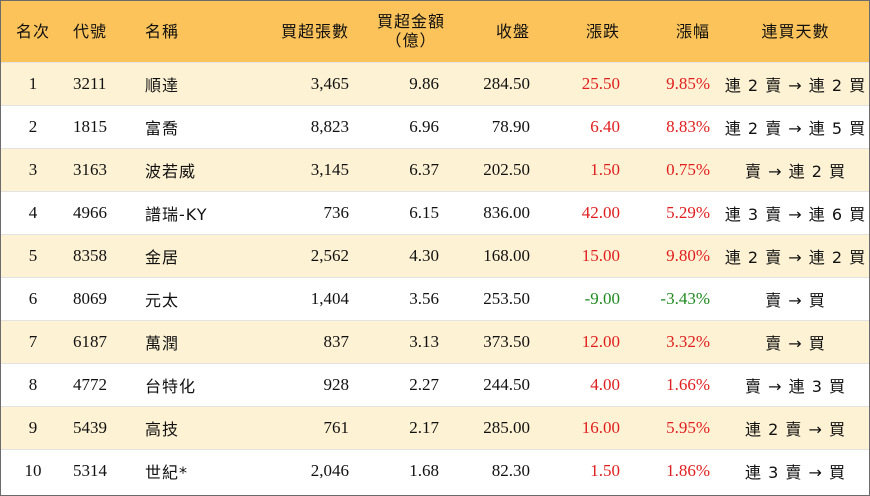  Describe the element at coordinates (496, 298) in the screenshot. I see `close-cell: 253.50` at that location.